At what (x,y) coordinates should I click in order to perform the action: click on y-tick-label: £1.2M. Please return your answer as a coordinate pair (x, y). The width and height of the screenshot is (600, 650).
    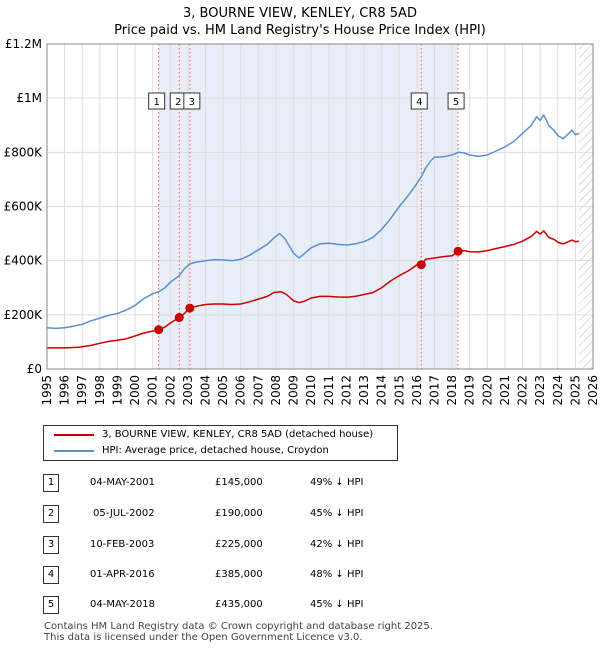
    Looking at the image, I should click on (23, 44).